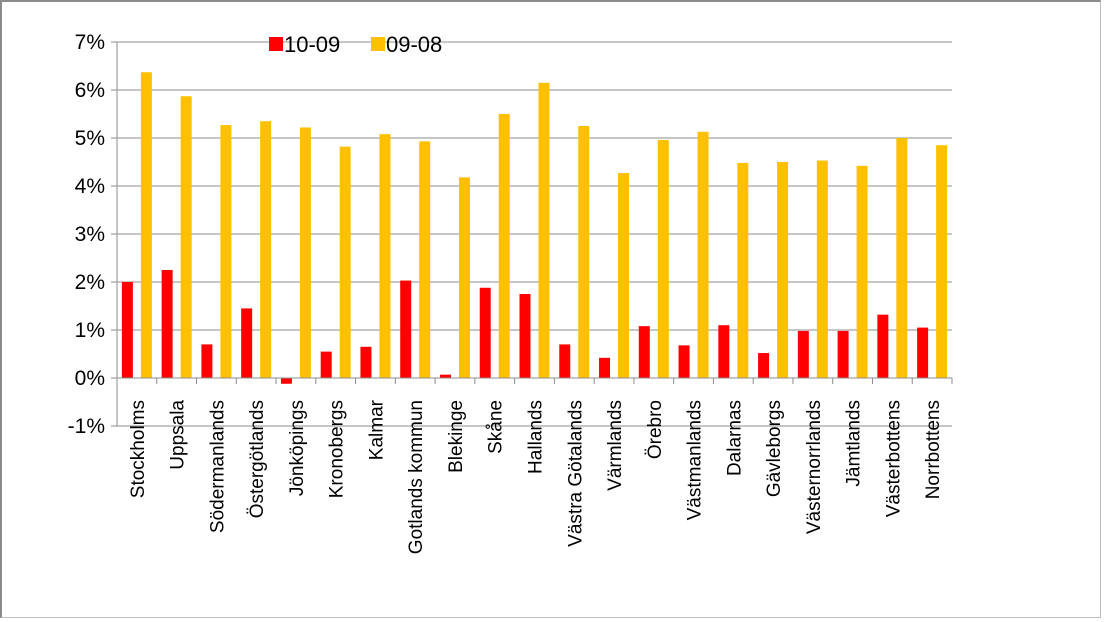 The height and width of the screenshot is (622, 1105). I want to click on y-tick-label: 3%, so click(90, 234).